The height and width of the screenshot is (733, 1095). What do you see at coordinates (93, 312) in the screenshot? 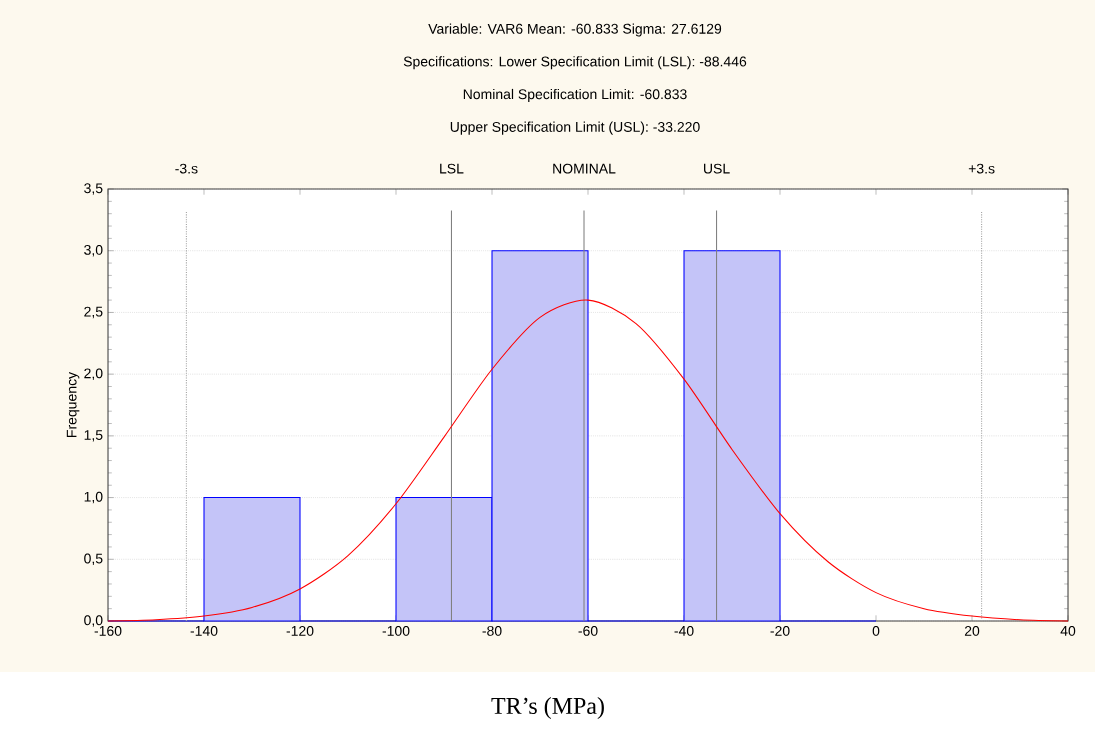
I see `y-tick-label: 2,5` at bounding box center [93, 312].